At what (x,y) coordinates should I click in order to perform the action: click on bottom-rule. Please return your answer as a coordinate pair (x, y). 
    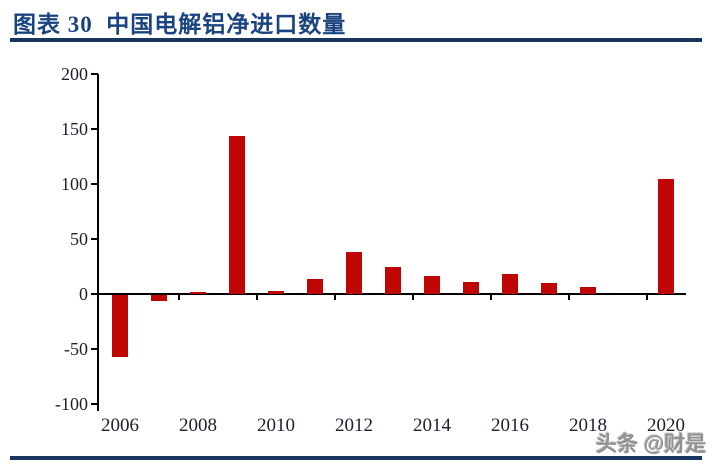
    Looking at the image, I should click on (356, 458).